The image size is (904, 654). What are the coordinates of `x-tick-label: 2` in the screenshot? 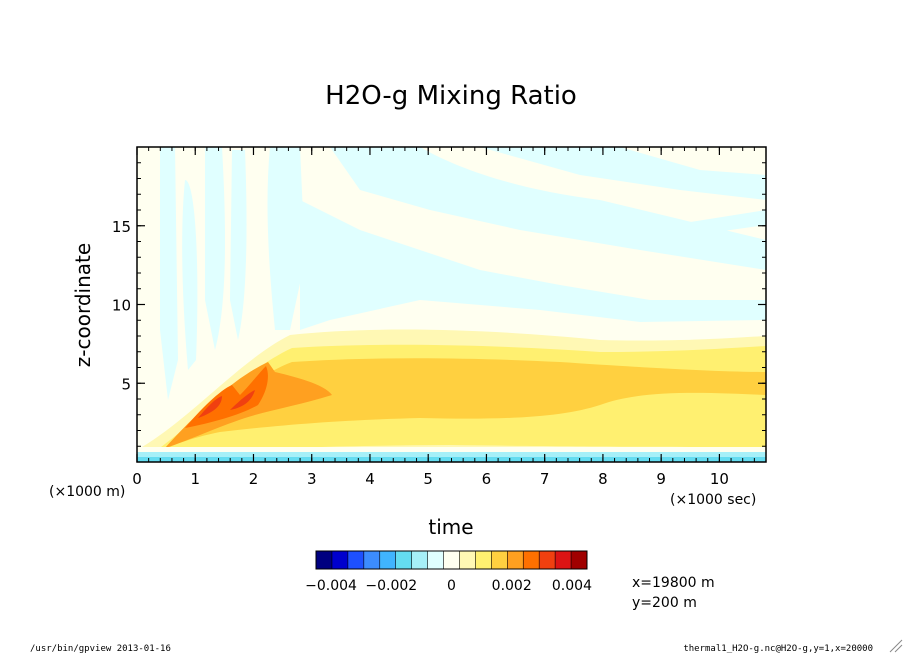 It's located at (254, 479).